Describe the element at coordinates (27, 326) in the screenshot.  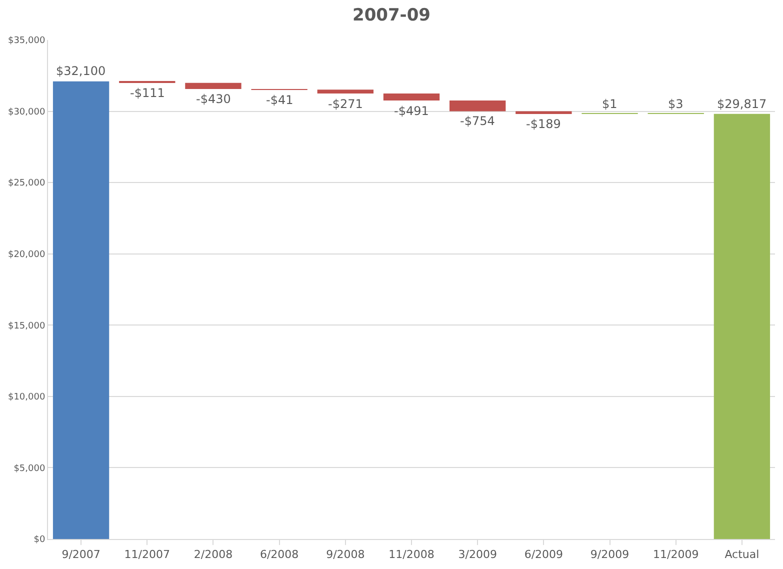
I see `y-tick-label: $15,000` at that location.